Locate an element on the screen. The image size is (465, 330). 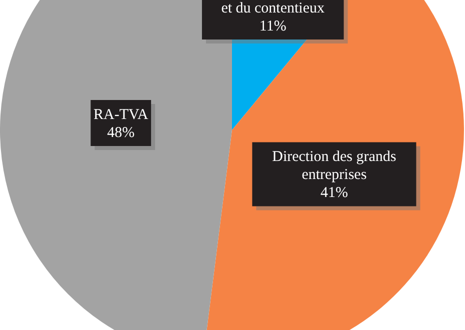
slice-label: et du contentieux is located at coordinates (273, 8).